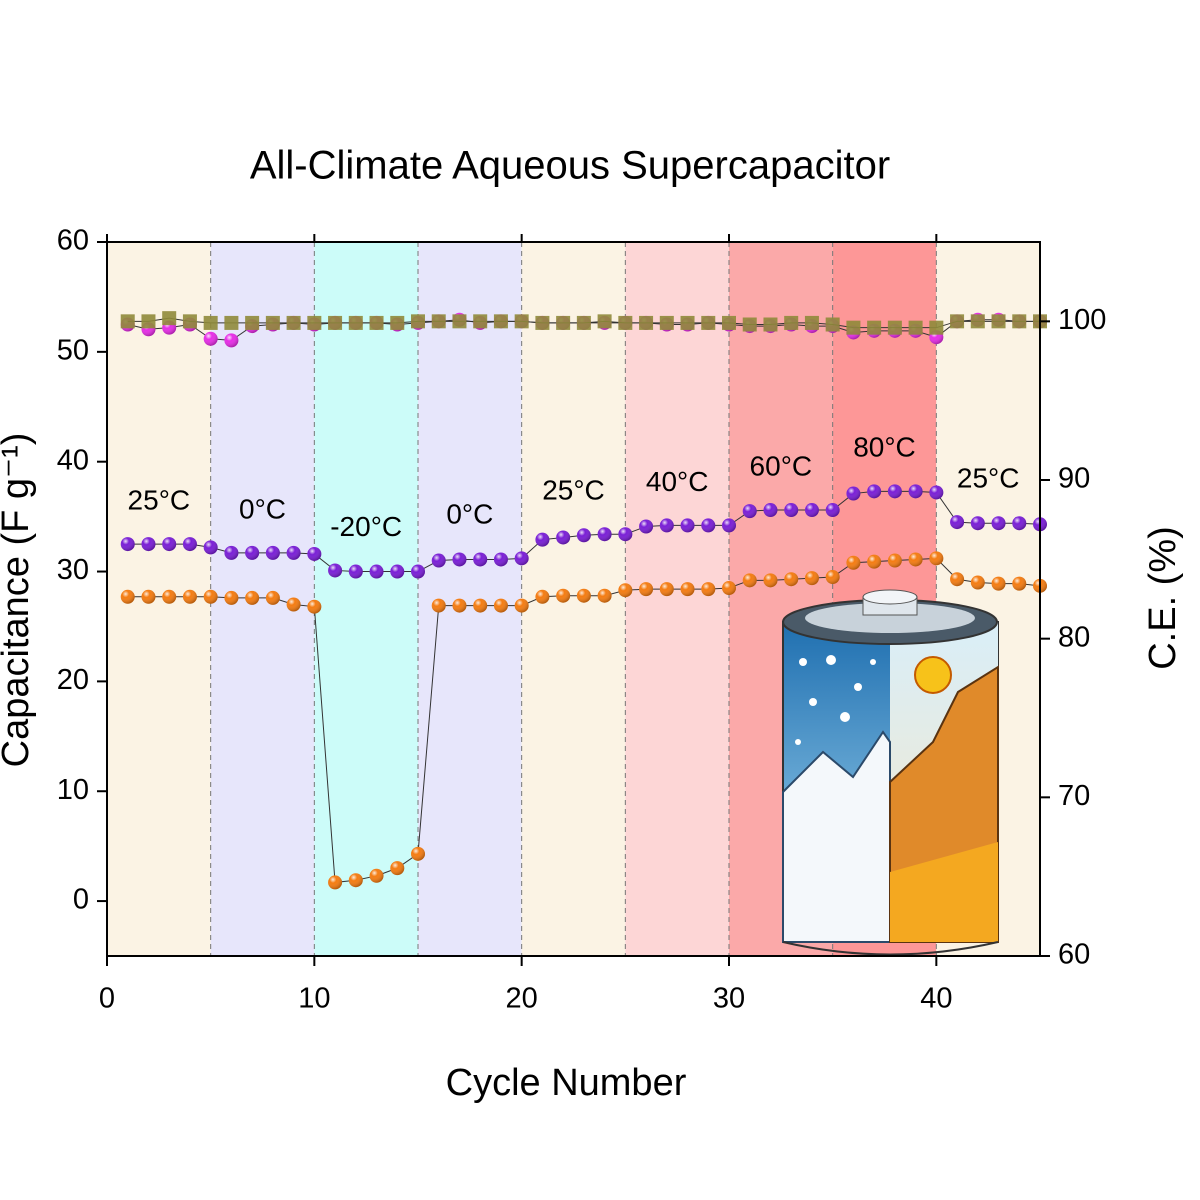  Describe the element at coordinates (1074, 479) in the screenshot. I see `y2-tick-label: 90` at that location.